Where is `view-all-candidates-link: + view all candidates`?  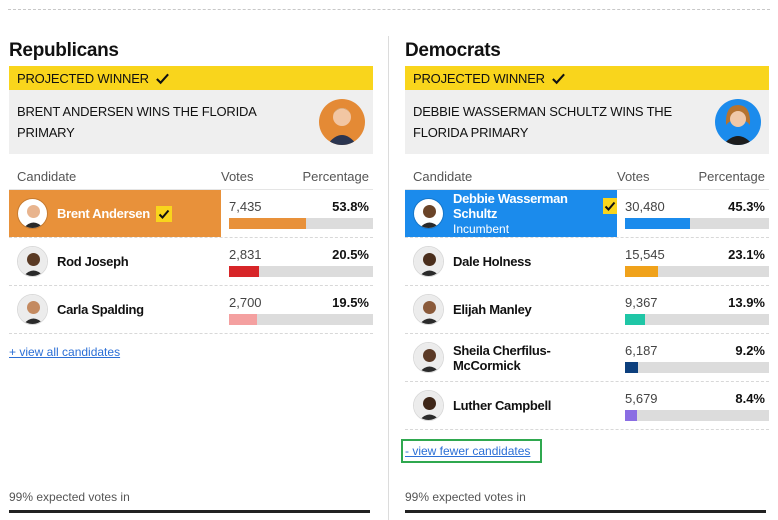 view-all-candidates-link: + view all candidates is located at coordinates (65, 352).